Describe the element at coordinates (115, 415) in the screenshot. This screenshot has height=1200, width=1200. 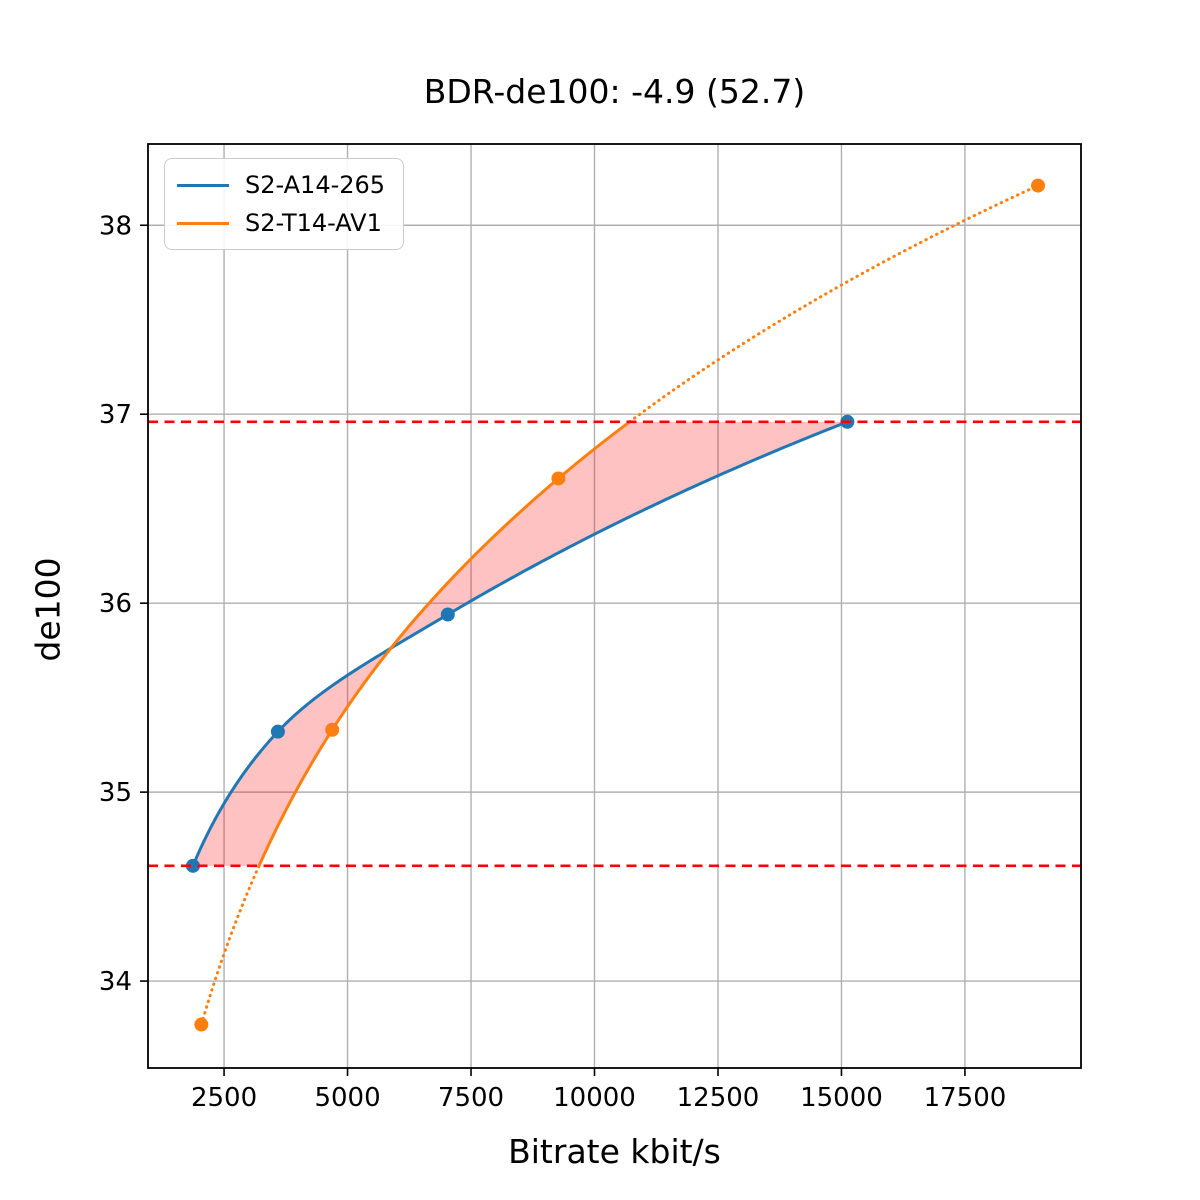
I see `svg-text: 37` at that location.